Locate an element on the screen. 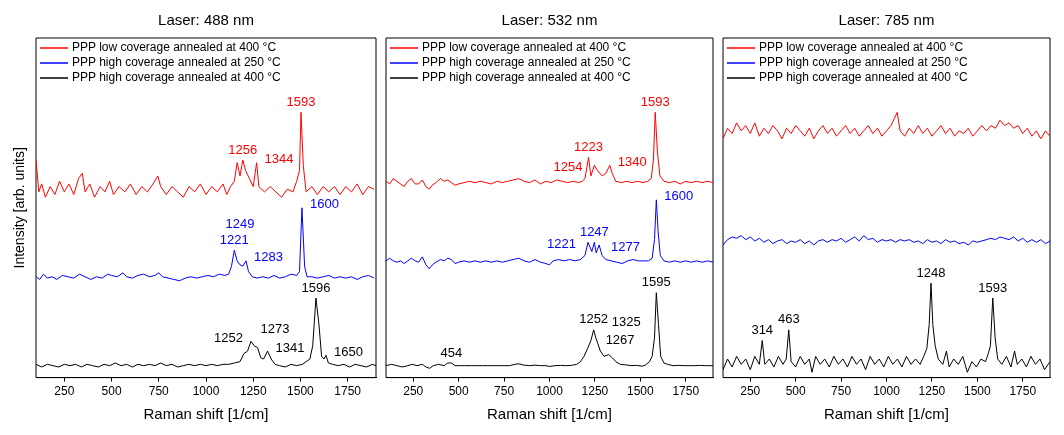  annotation: 1247 is located at coordinates (594, 231).